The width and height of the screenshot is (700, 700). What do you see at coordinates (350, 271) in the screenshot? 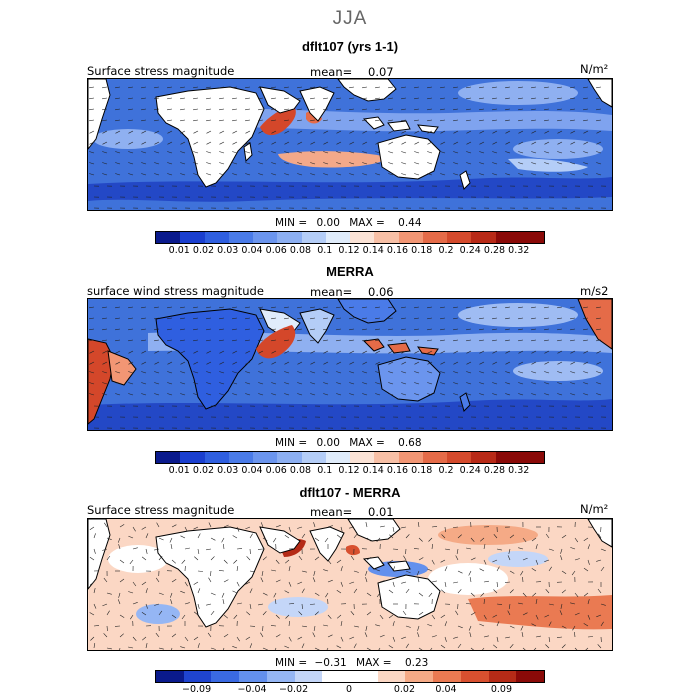
I see `panel-2-title: MERRA` at bounding box center [350, 271].